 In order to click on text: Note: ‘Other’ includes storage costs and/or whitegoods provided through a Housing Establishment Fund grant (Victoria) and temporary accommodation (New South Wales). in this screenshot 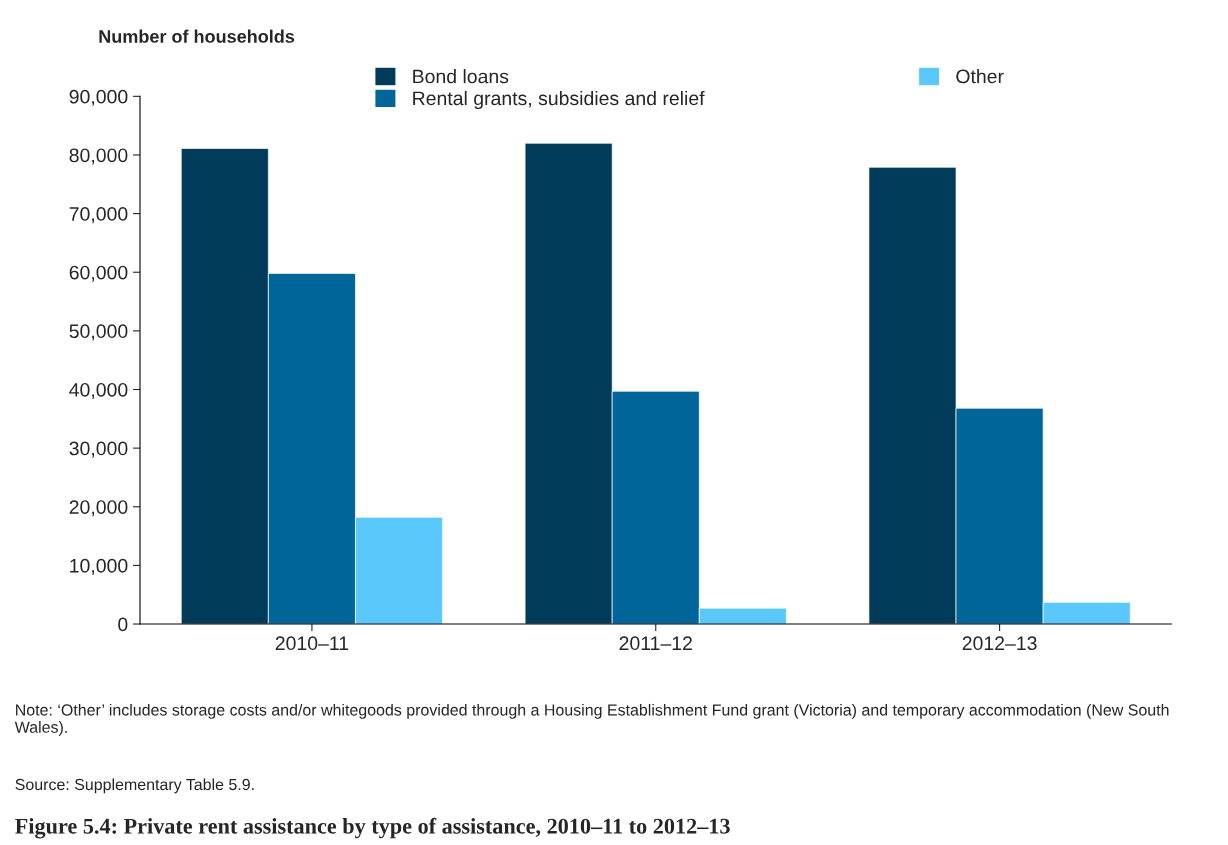, I will do `click(591, 719)`.